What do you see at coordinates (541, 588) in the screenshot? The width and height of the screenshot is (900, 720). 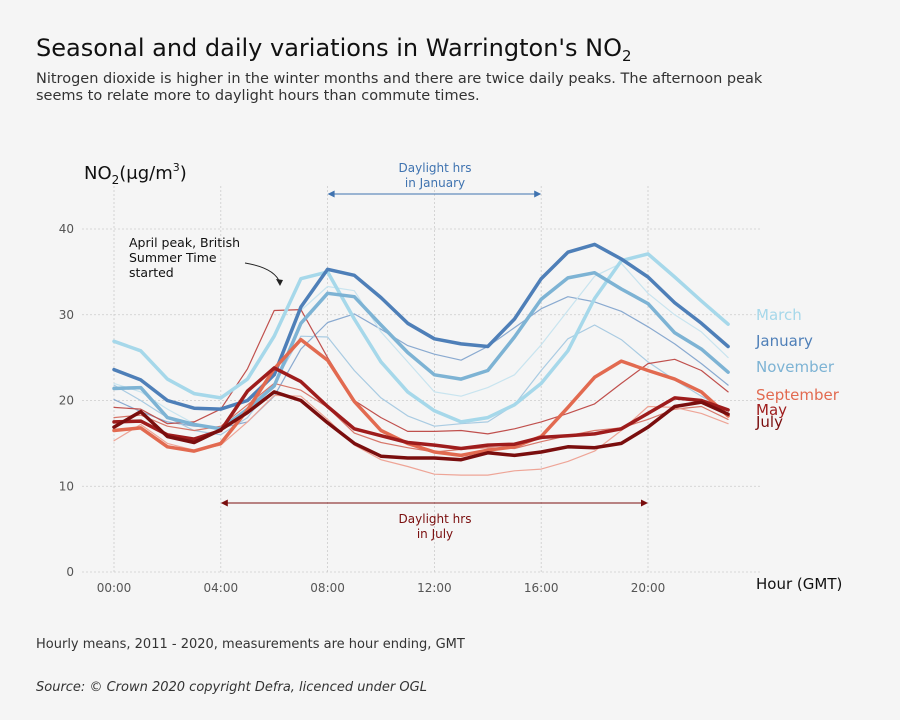 I see `x-tick-label: 16:00` at bounding box center [541, 588].